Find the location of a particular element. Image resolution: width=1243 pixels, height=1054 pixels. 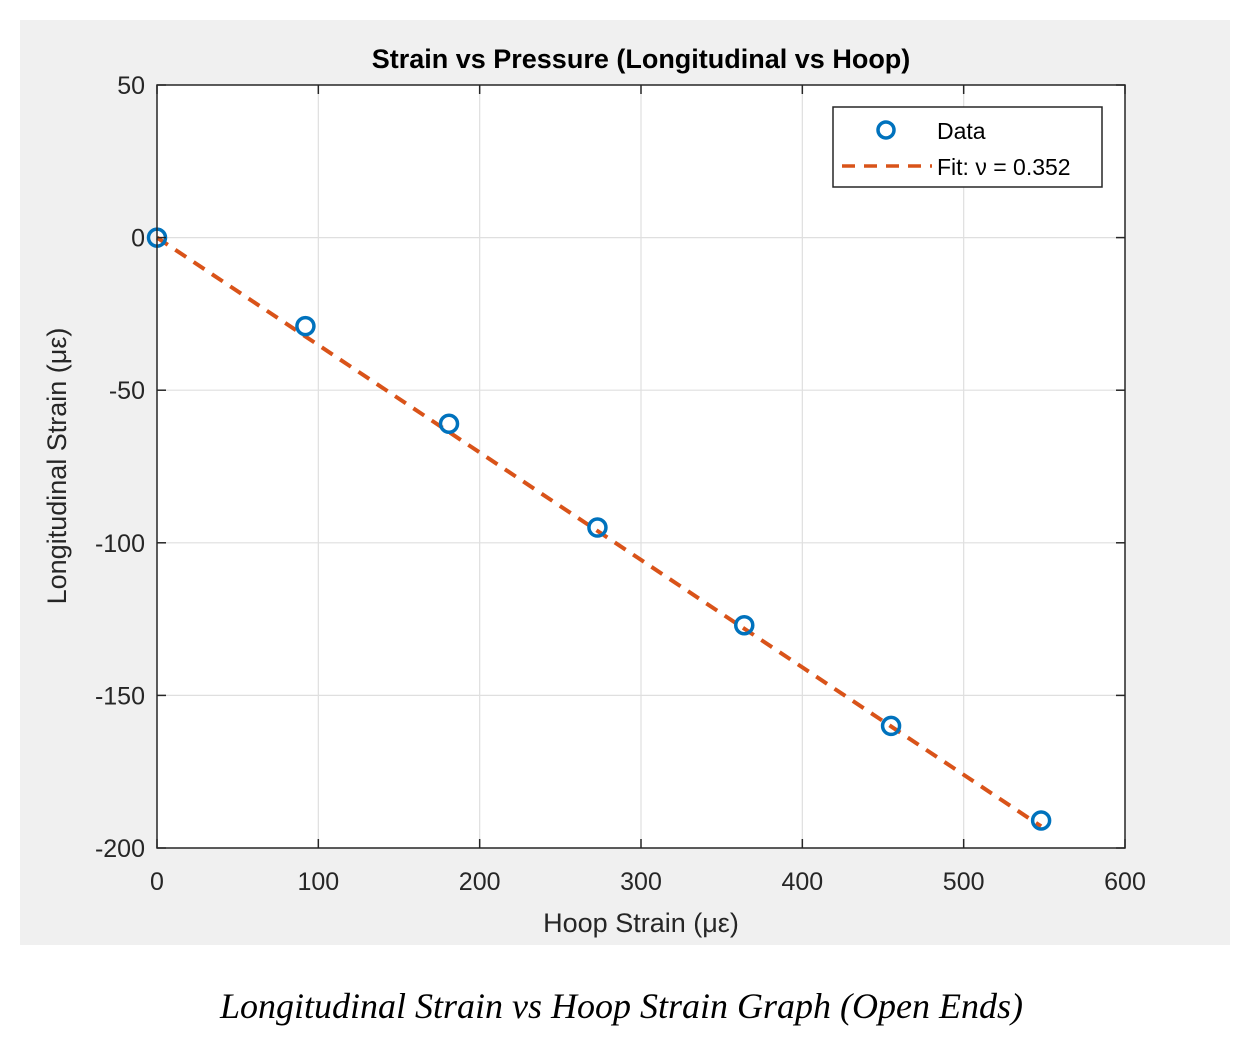

x-tick-label: 400 is located at coordinates (802, 882).